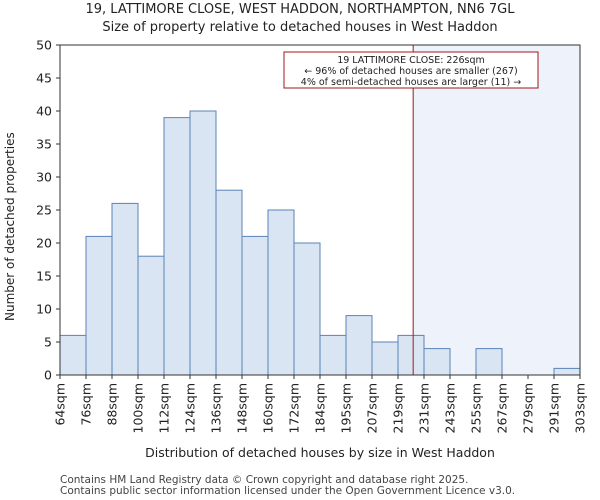 The width and height of the screenshot is (600, 500). I want to click on y-tick-label: 20, so click(44, 243).